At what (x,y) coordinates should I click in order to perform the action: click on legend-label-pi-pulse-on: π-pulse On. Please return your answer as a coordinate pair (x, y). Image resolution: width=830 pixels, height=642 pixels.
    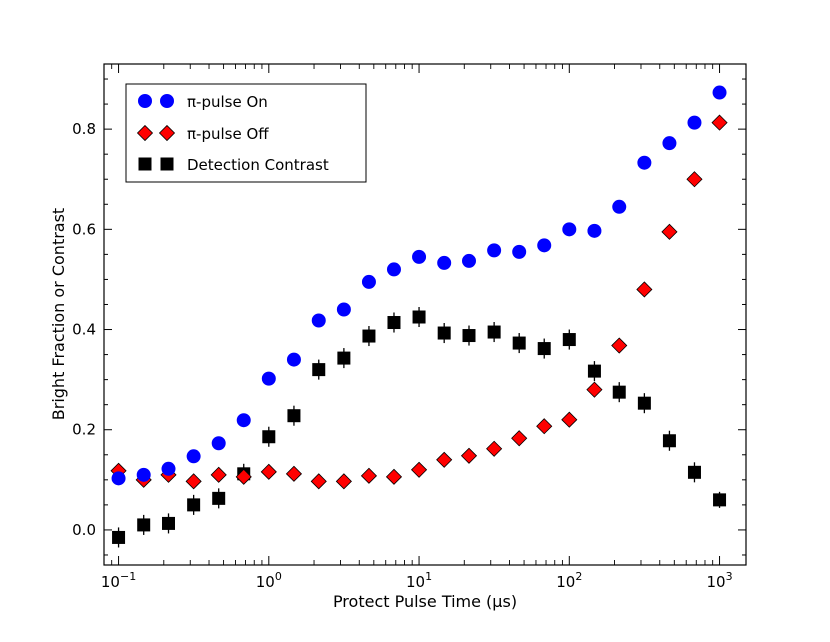
    Looking at the image, I should click on (227, 102).